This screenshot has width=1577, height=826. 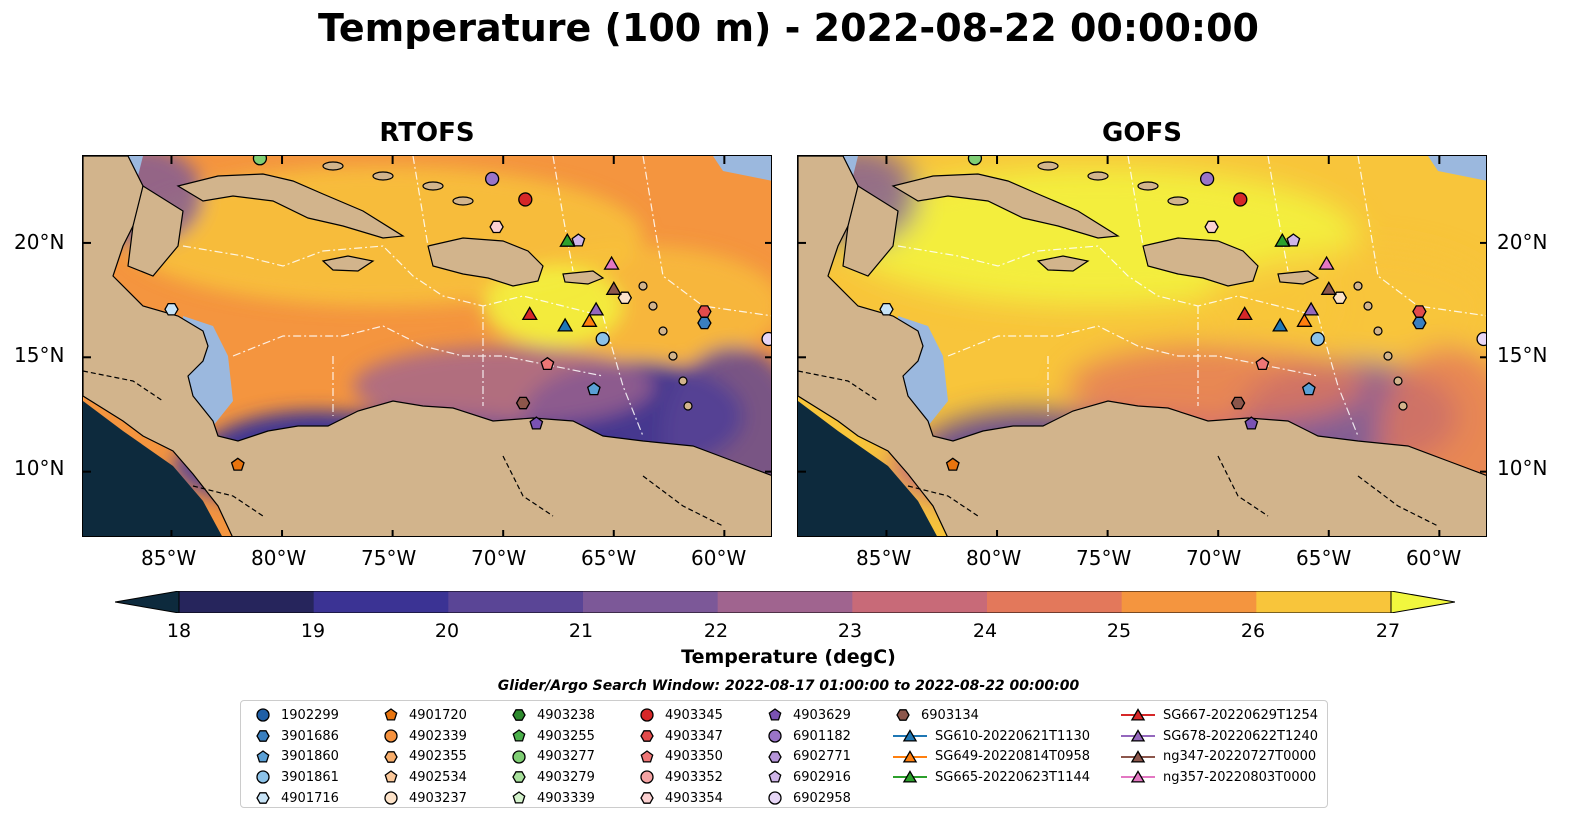 I want to click on cuba-island, so click(x=1005, y=206).